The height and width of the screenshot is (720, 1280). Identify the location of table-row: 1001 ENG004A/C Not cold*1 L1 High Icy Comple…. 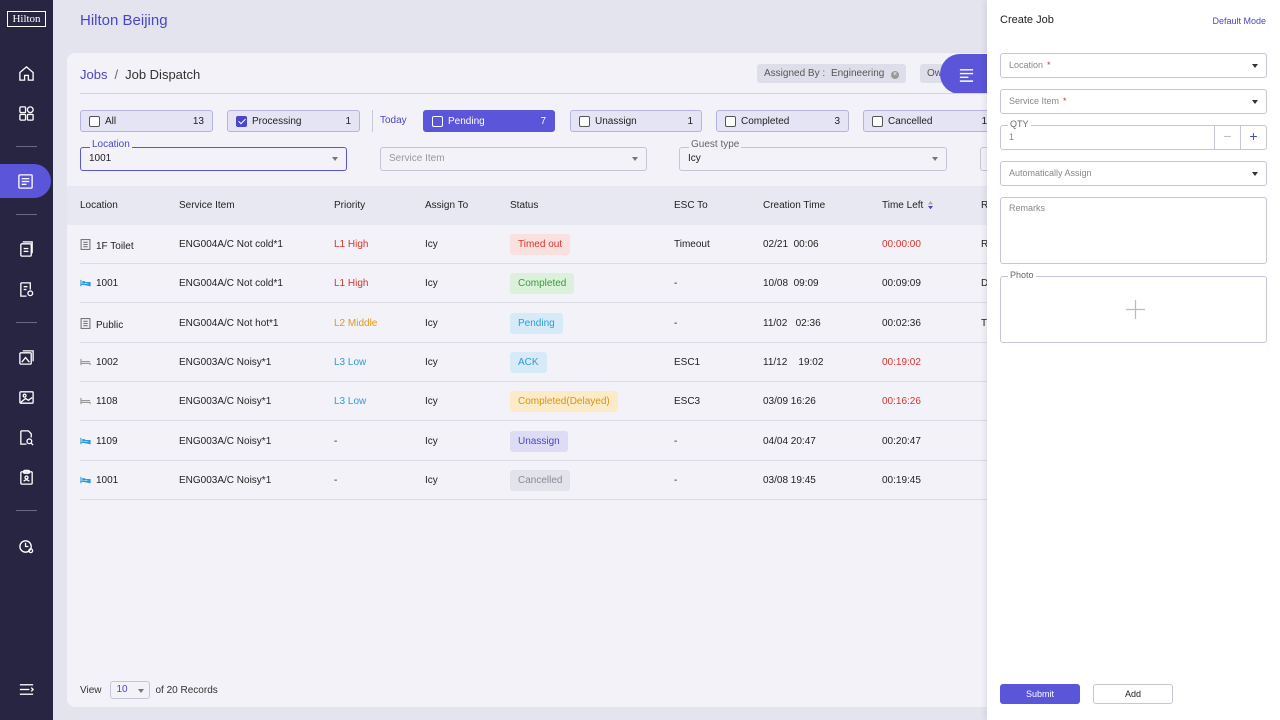
(533, 284).